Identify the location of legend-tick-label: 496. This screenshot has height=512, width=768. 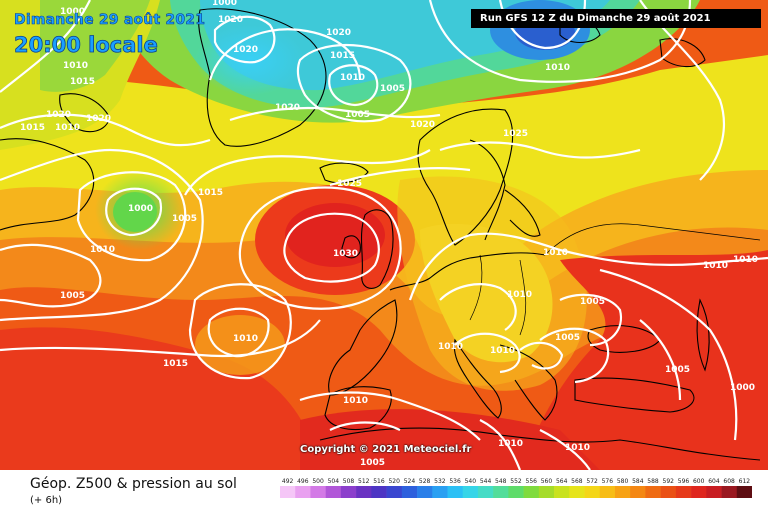
(303, 481).